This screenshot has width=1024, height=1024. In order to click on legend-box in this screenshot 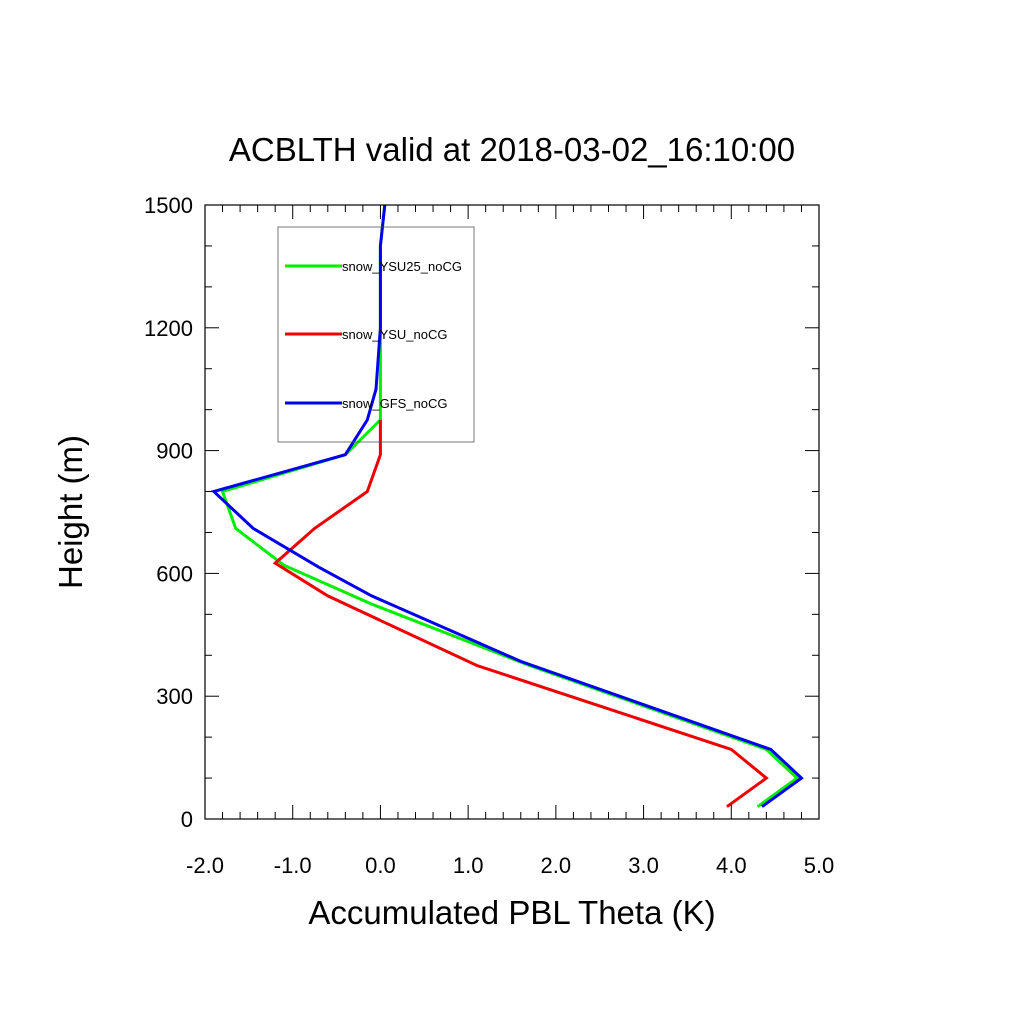, I will do `click(376, 334)`.